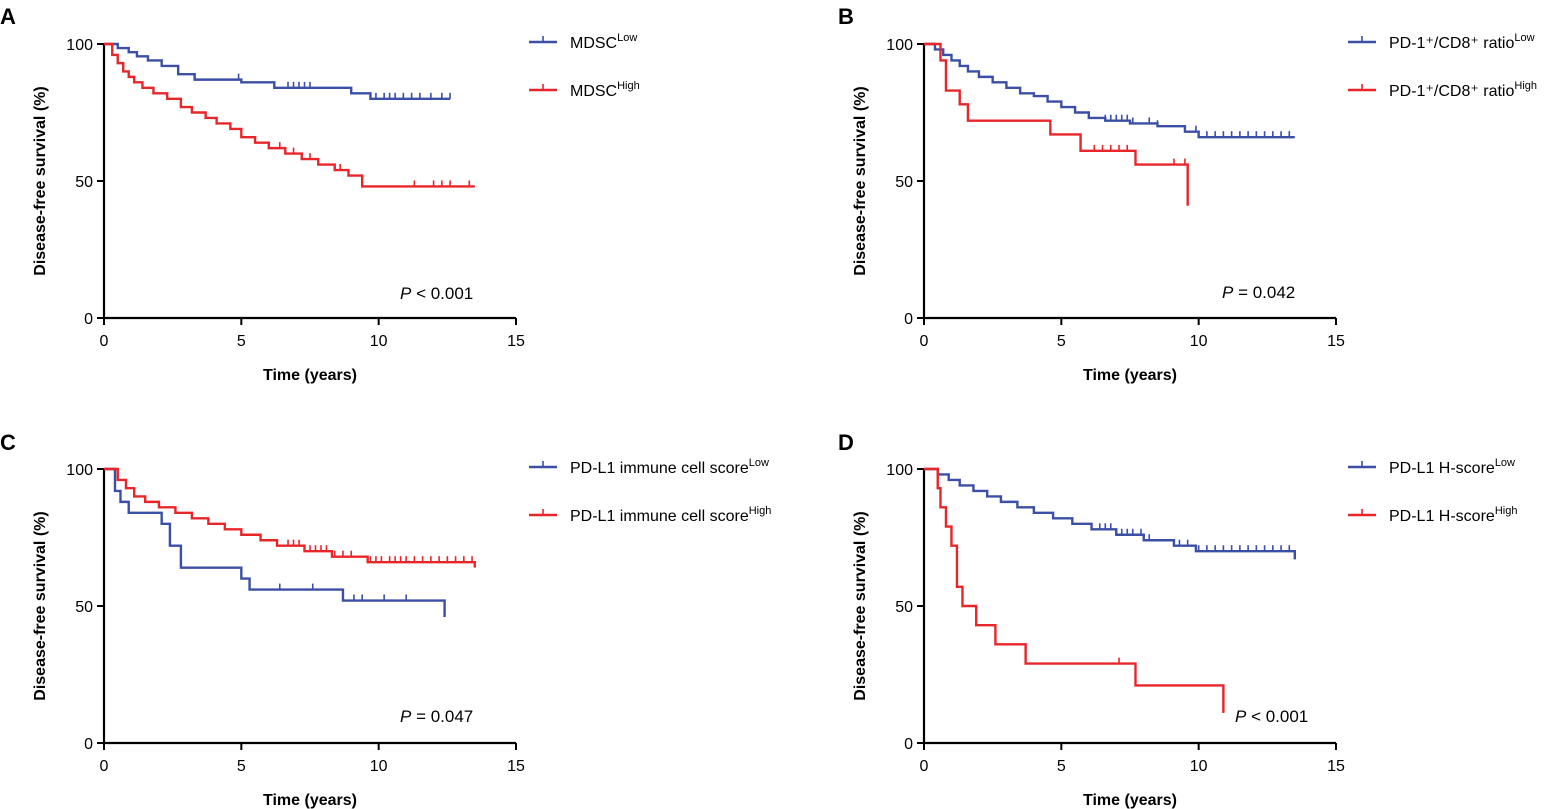 The image size is (1566, 809). I want to click on legend-label-low: PD-1⁺/CD8⁺ ratioLow, so click(1462, 42).